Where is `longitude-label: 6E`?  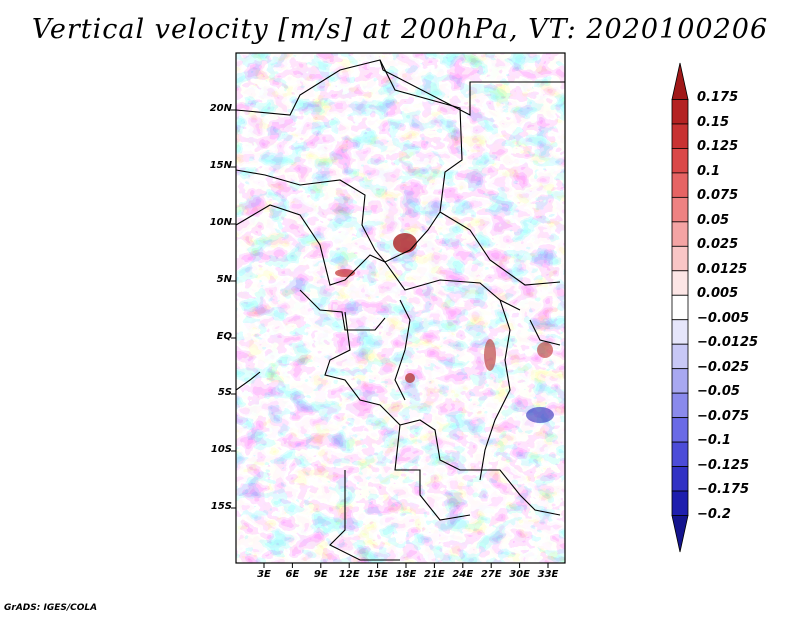 longitude-label: 6E is located at coordinates (292, 574).